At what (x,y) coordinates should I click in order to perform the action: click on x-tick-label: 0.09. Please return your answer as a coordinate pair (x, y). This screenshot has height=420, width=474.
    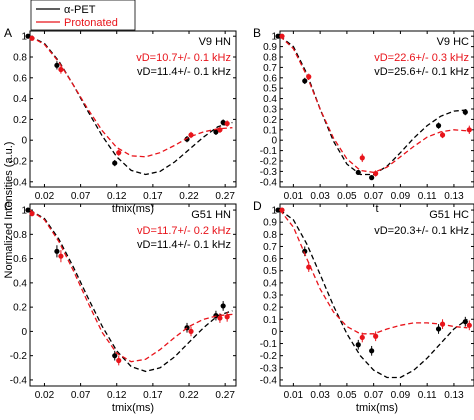
    Looking at the image, I should click on (401, 196).